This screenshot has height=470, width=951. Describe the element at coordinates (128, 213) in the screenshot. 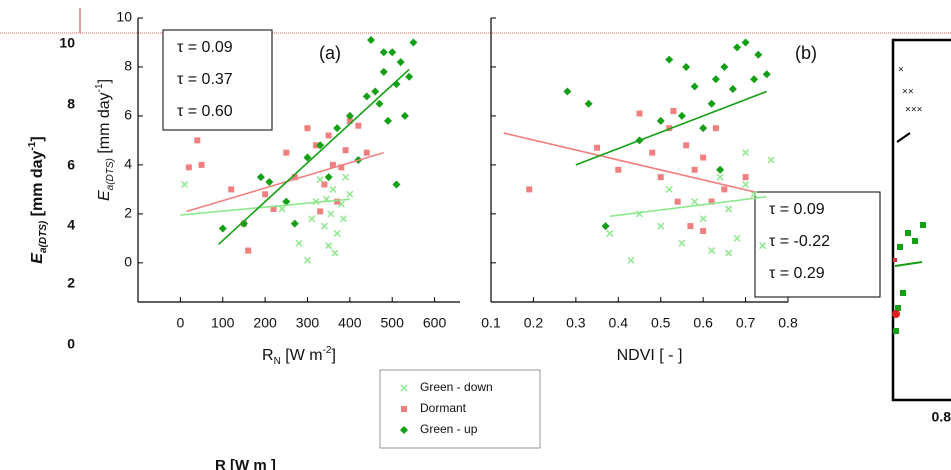

I see `y-tick-label: 2` at that location.